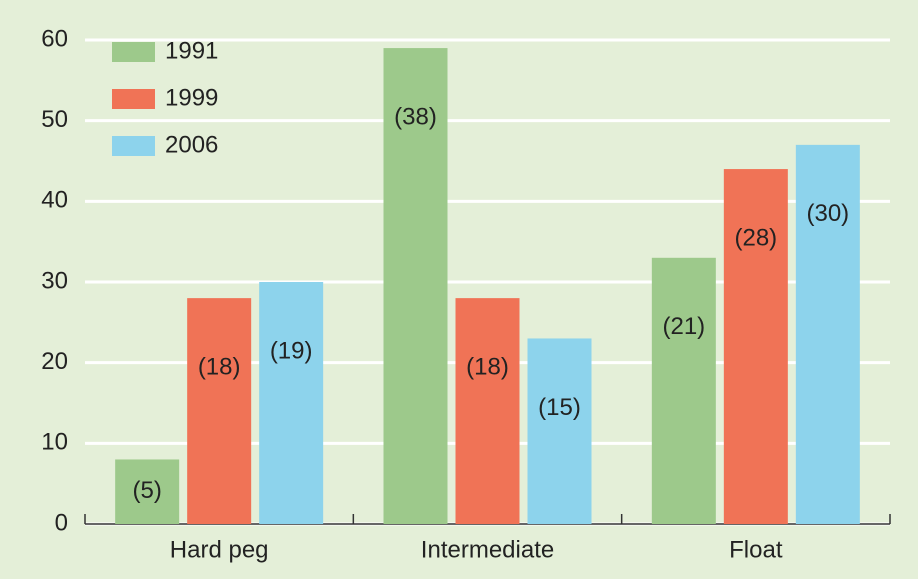  Describe the element at coordinates (54, 38) in the screenshot. I see `y-tick-label: 60` at that location.